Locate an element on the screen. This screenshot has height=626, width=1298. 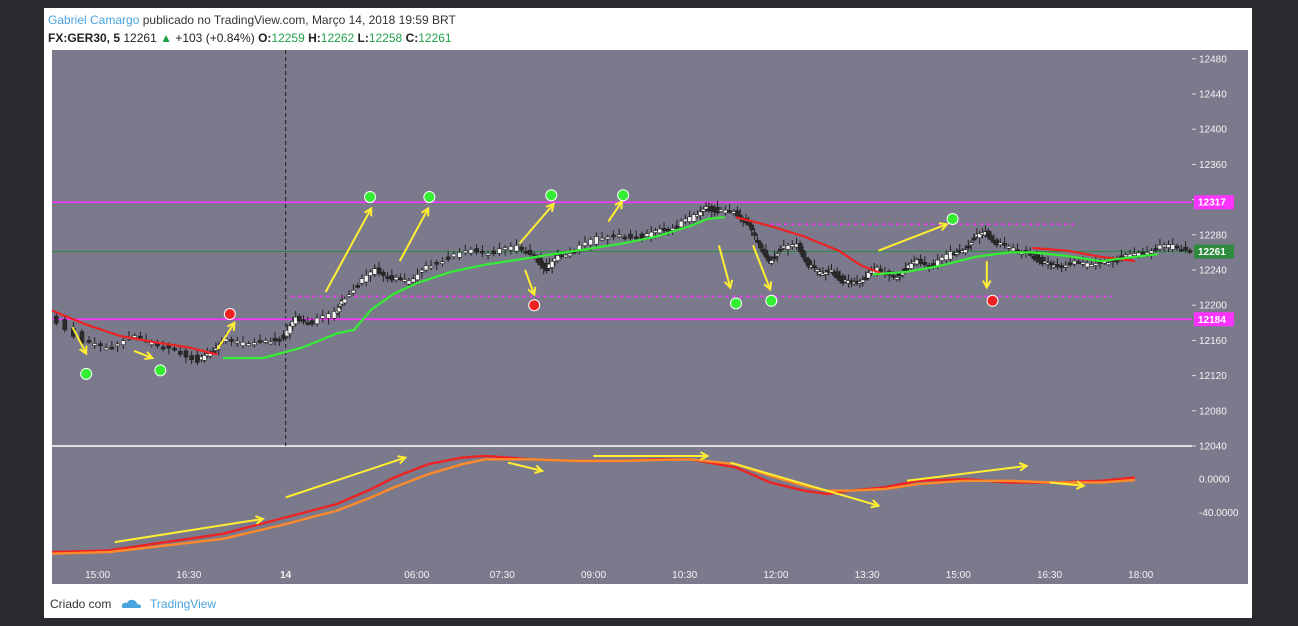
last-price: 12261 is located at coordinates (140, 38).